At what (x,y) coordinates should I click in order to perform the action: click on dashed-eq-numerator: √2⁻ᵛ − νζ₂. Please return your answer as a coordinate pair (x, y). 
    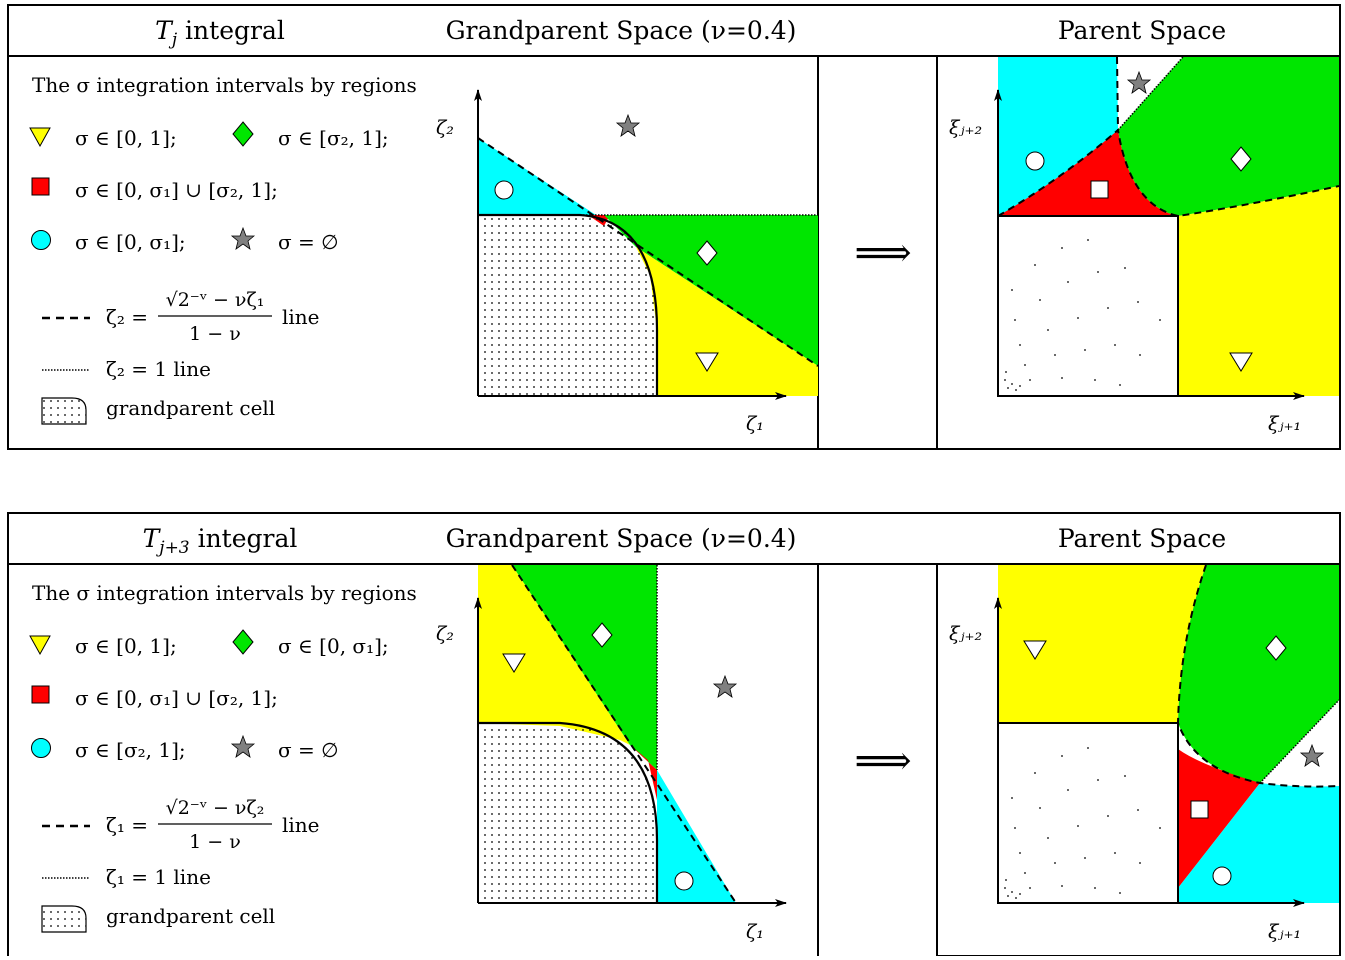
    Looking at the image, I should click on (215, 808).